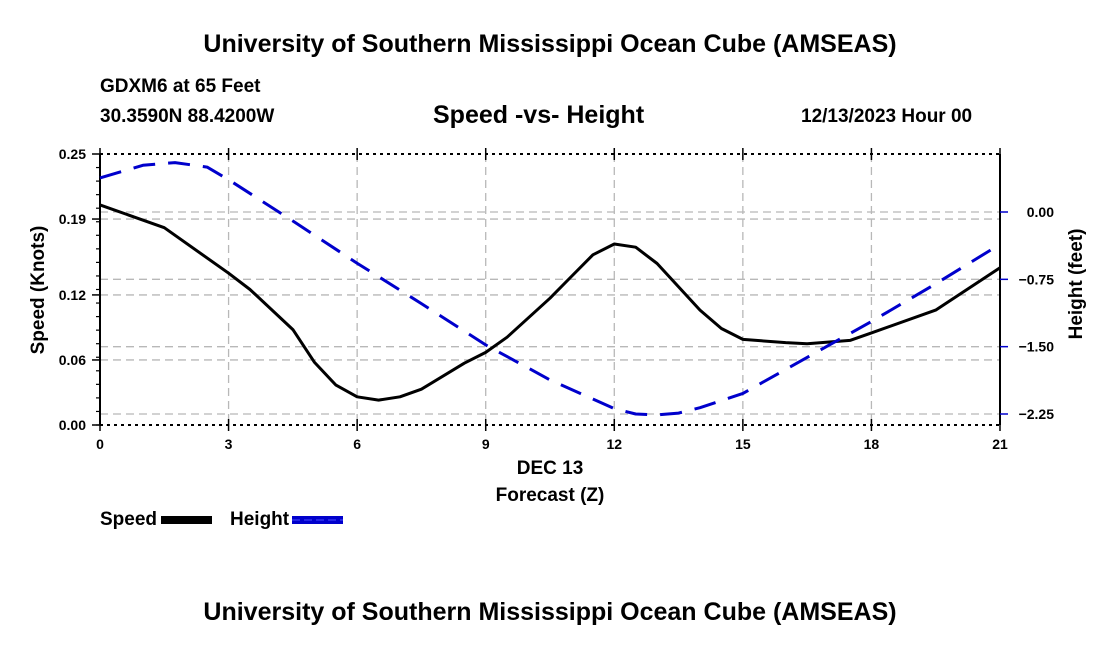 Image resolution: width=1100 pixels, height=650 pixels. I want to click on legend-height-label: Height, so click(260, 519).